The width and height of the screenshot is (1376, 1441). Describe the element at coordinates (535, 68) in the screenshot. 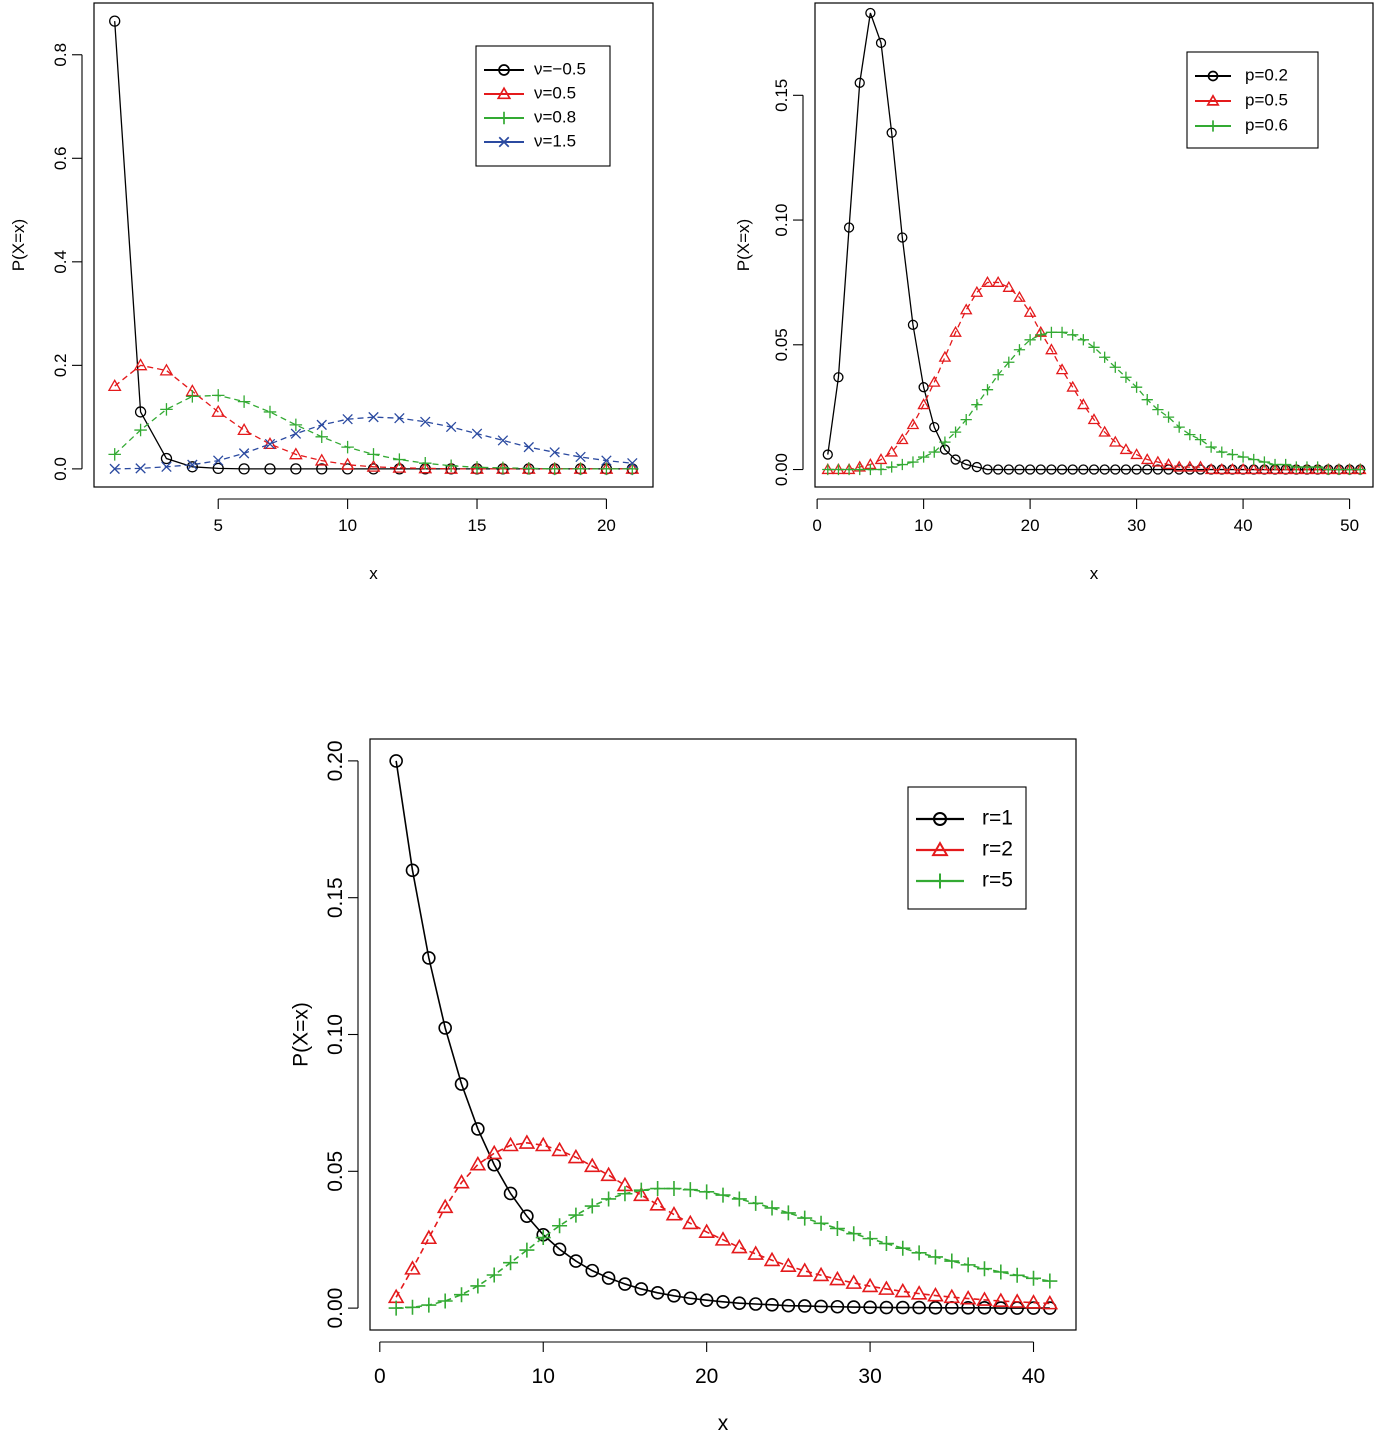

I see `legend-item: ν=−0.5` at that location.